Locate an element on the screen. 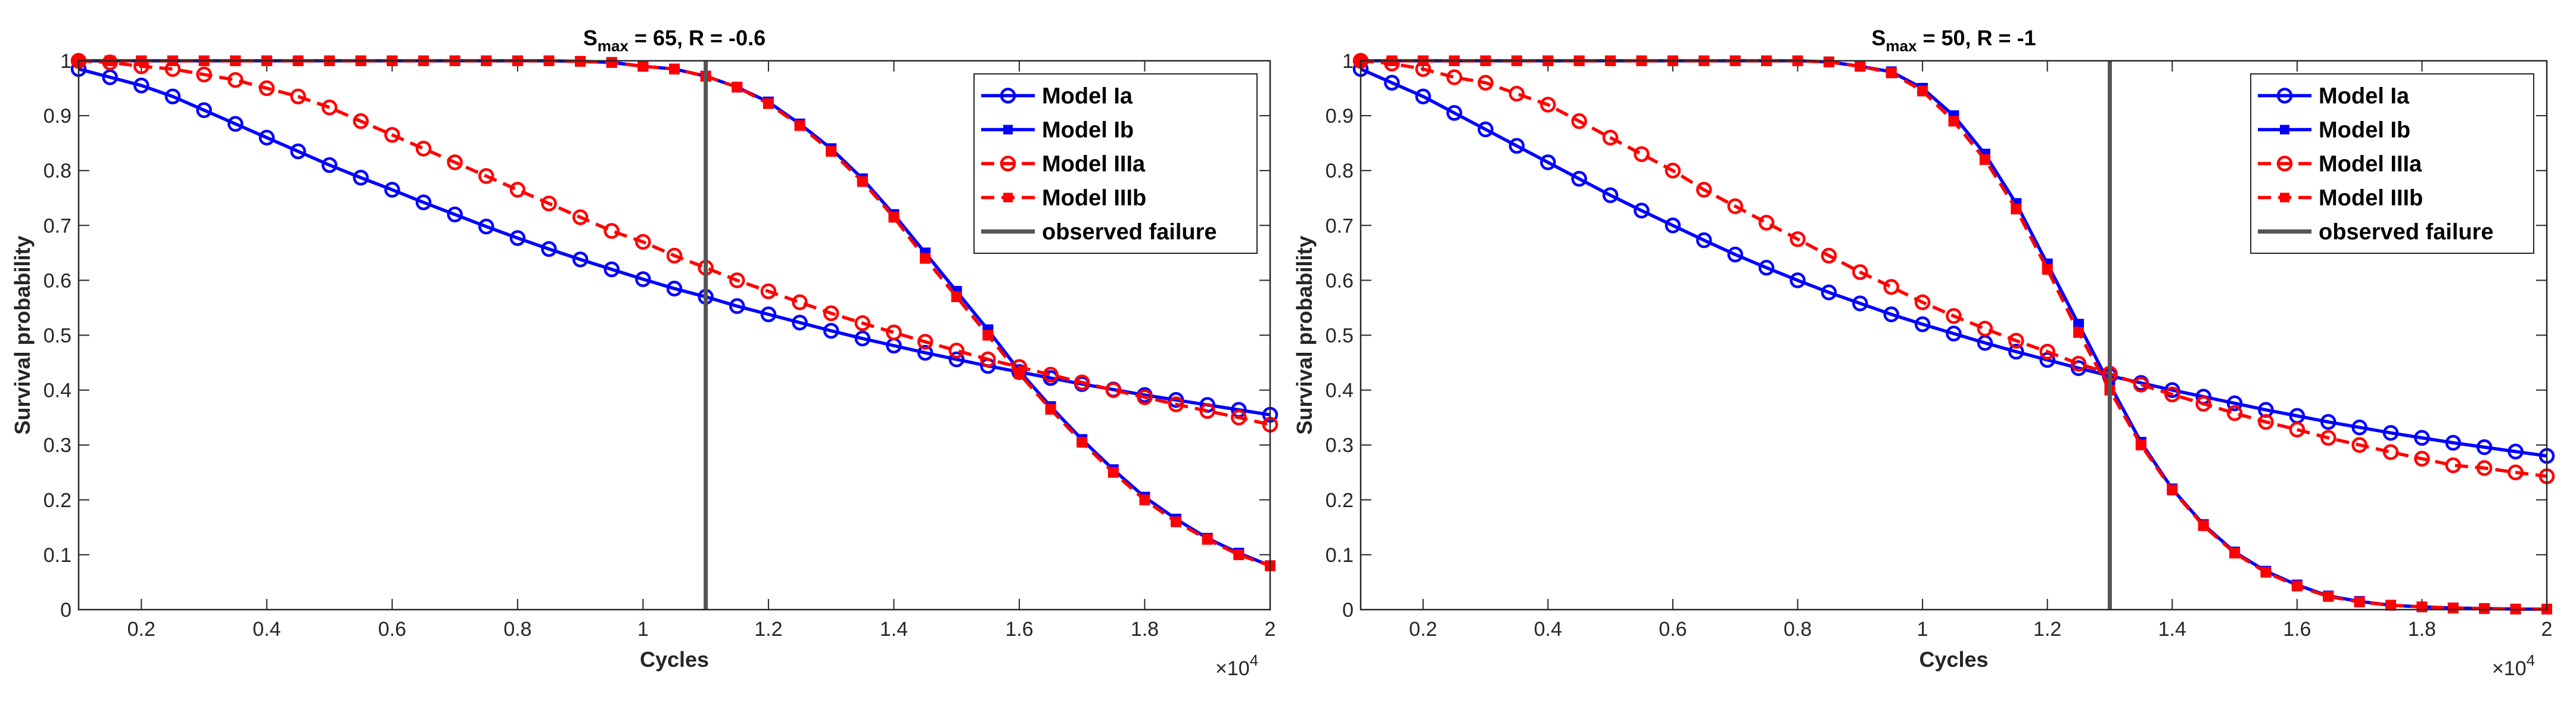 The width and height of the screenshot is (2576, 702). legend-label: Model IIIb is located at coordinates (2371, 198).